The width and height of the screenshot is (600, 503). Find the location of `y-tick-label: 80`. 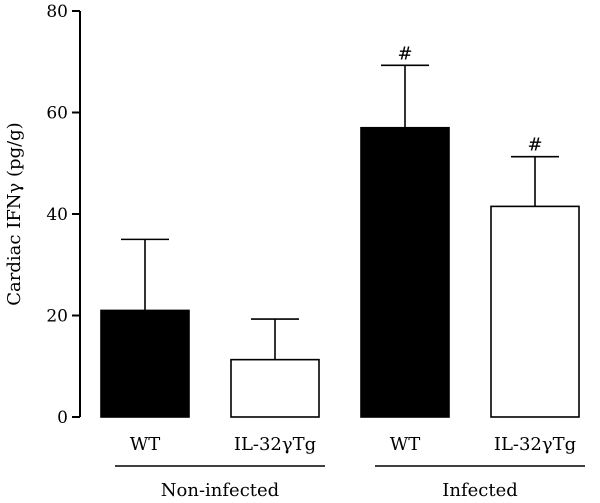

y-tick-label: 80 is located at coordinates (57, 12).